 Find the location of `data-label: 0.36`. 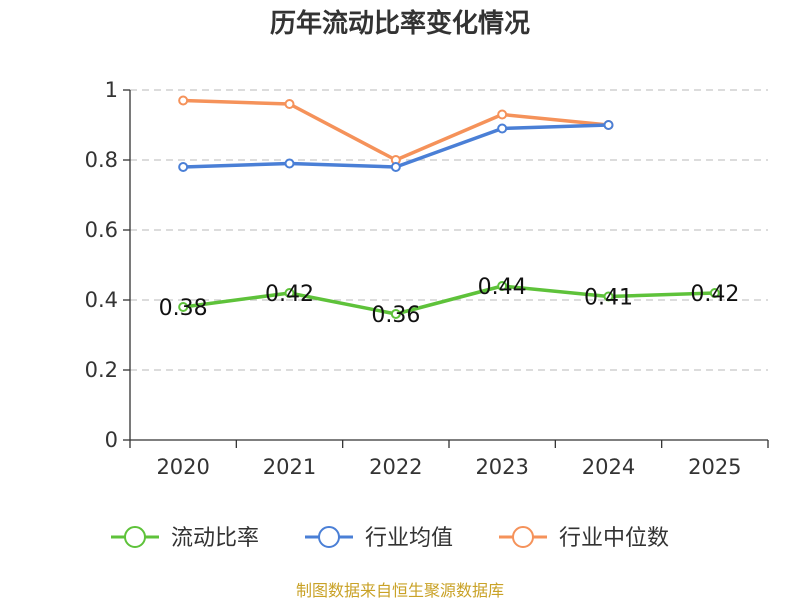

data-label: 0.36 is located at coordinates (395, 315).